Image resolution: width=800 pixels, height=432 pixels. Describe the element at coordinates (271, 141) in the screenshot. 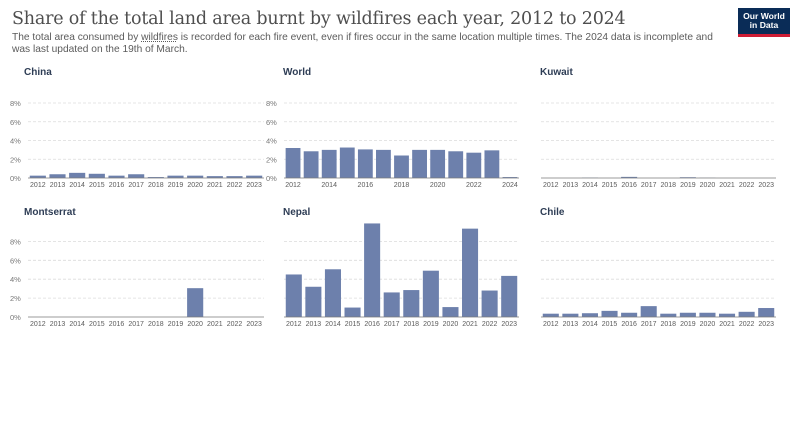

I see `world-y-tick-label: 4%` at that location.